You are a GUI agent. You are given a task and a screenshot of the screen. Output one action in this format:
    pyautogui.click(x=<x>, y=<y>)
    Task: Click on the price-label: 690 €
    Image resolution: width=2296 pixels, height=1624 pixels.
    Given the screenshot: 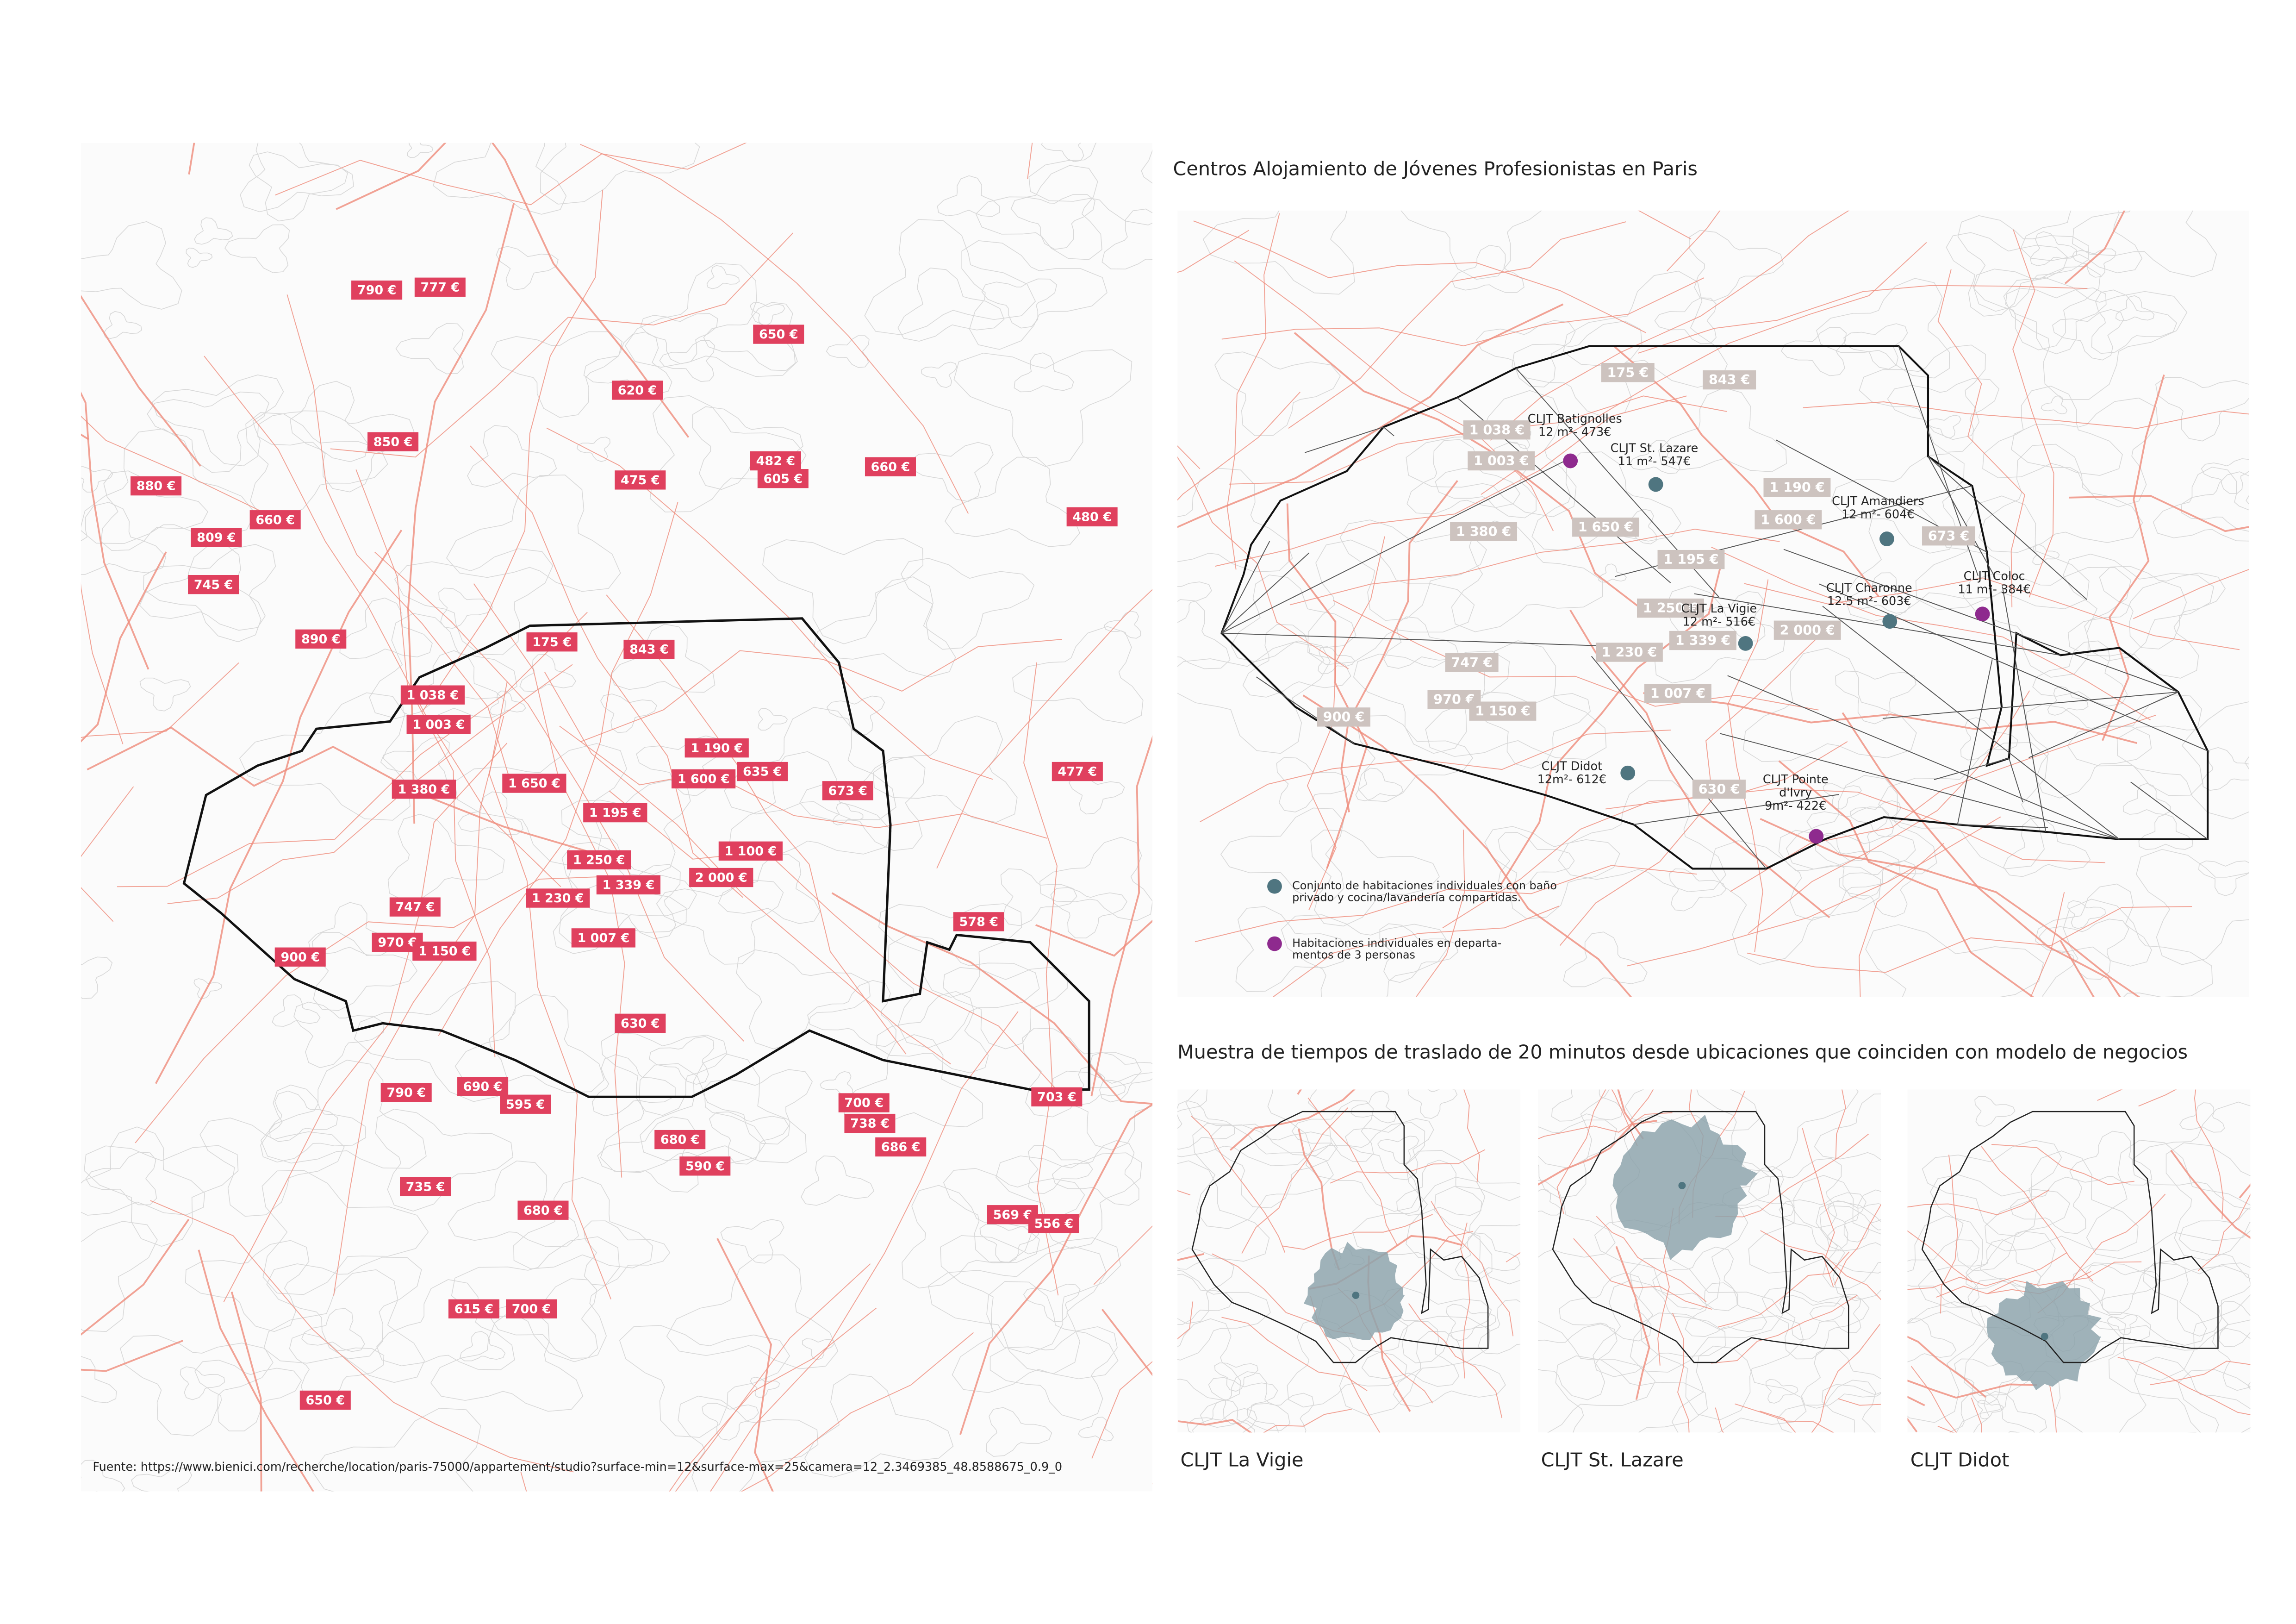 What is the action you would take?
    pyautogui.click(x=483, y=1087)
    